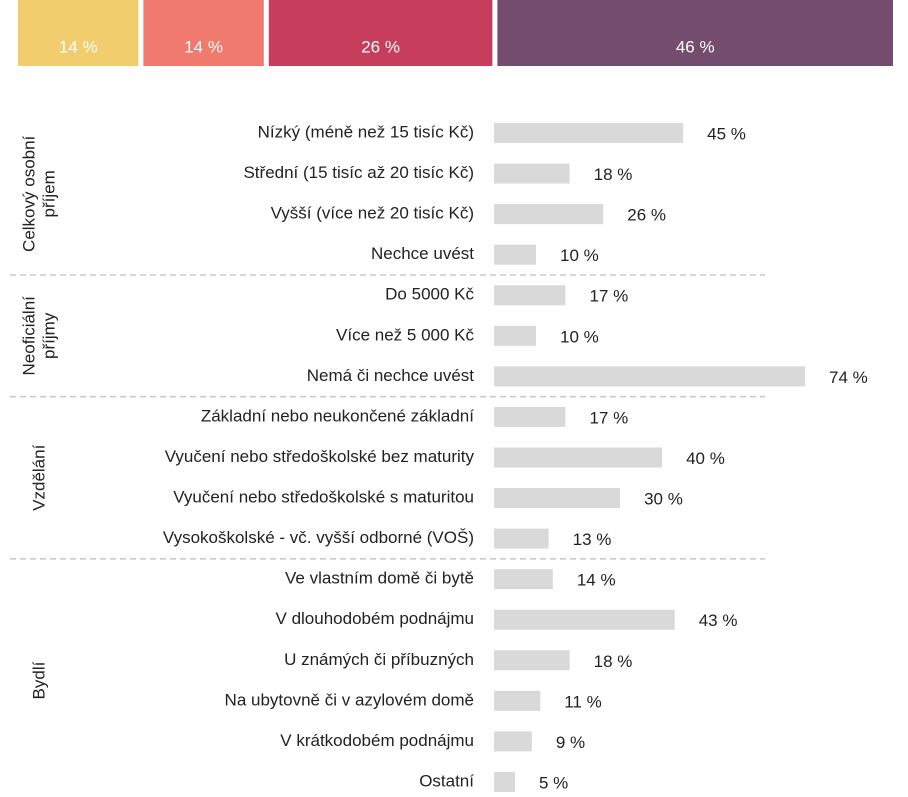 This screenshot has width=908, height=797. I want to click on value-label: 9 %, so click(570, 742).